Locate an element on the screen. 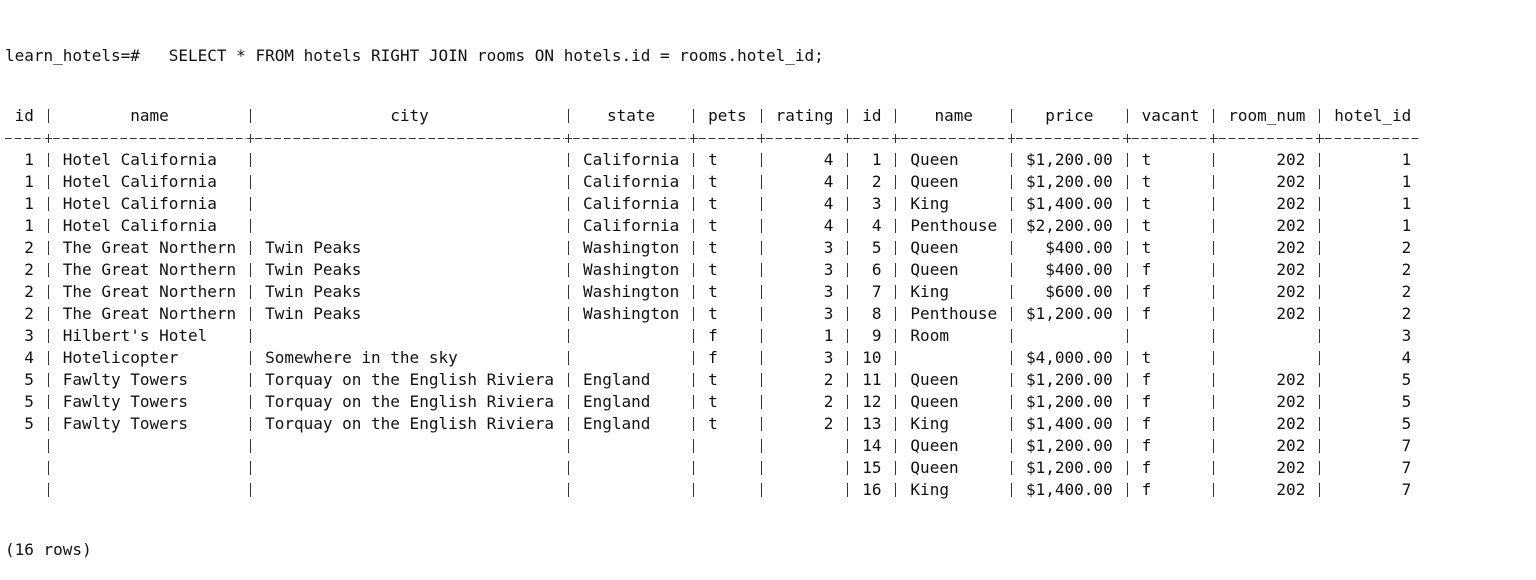 This screenshot has height=580, width=1536. cell: 11 is located at coordinates (872, 379).